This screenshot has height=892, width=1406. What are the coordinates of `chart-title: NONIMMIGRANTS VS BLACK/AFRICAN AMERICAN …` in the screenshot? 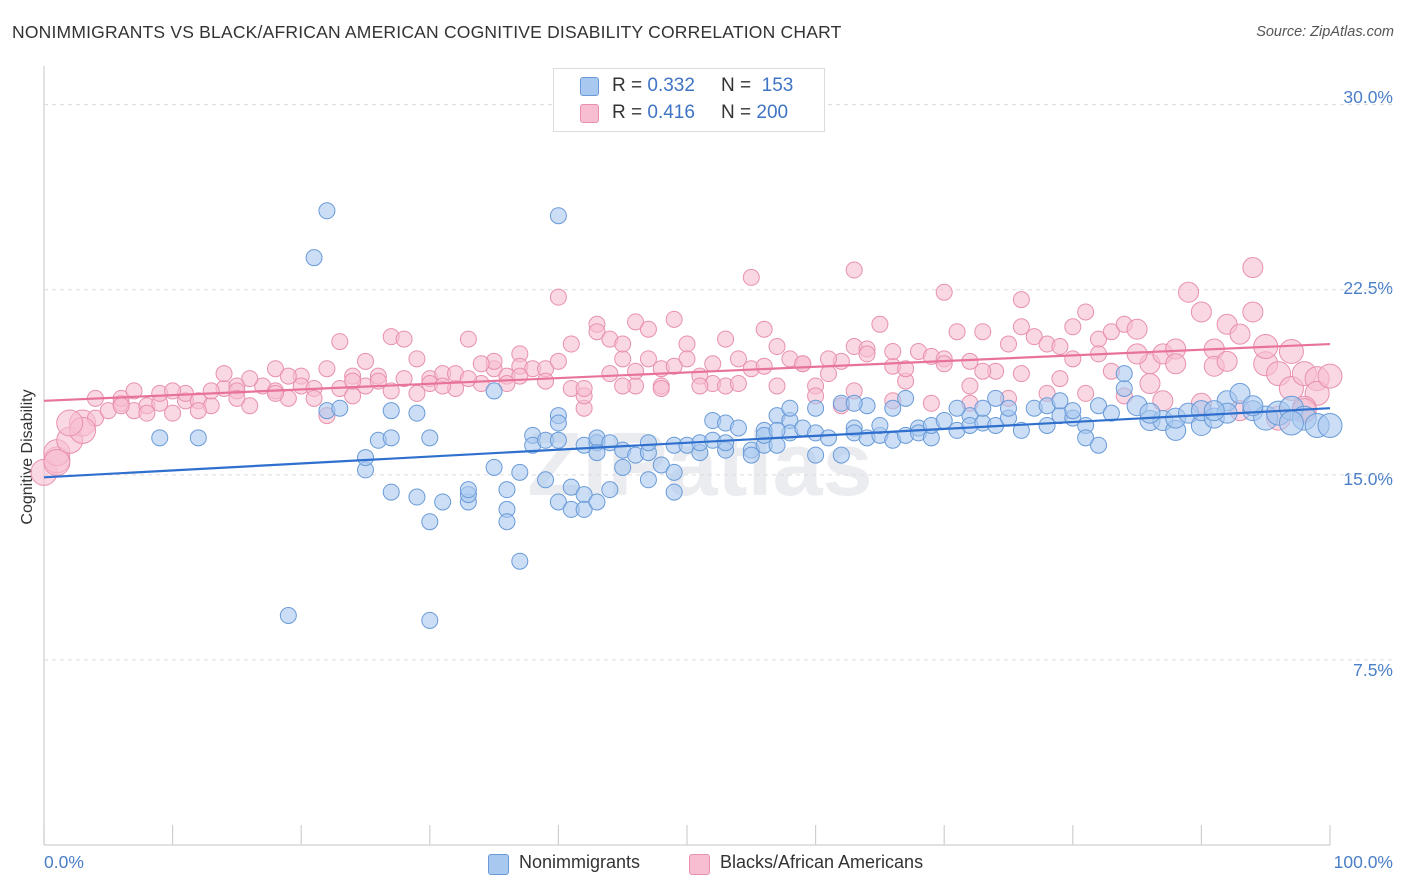 It's located at (427, 32).